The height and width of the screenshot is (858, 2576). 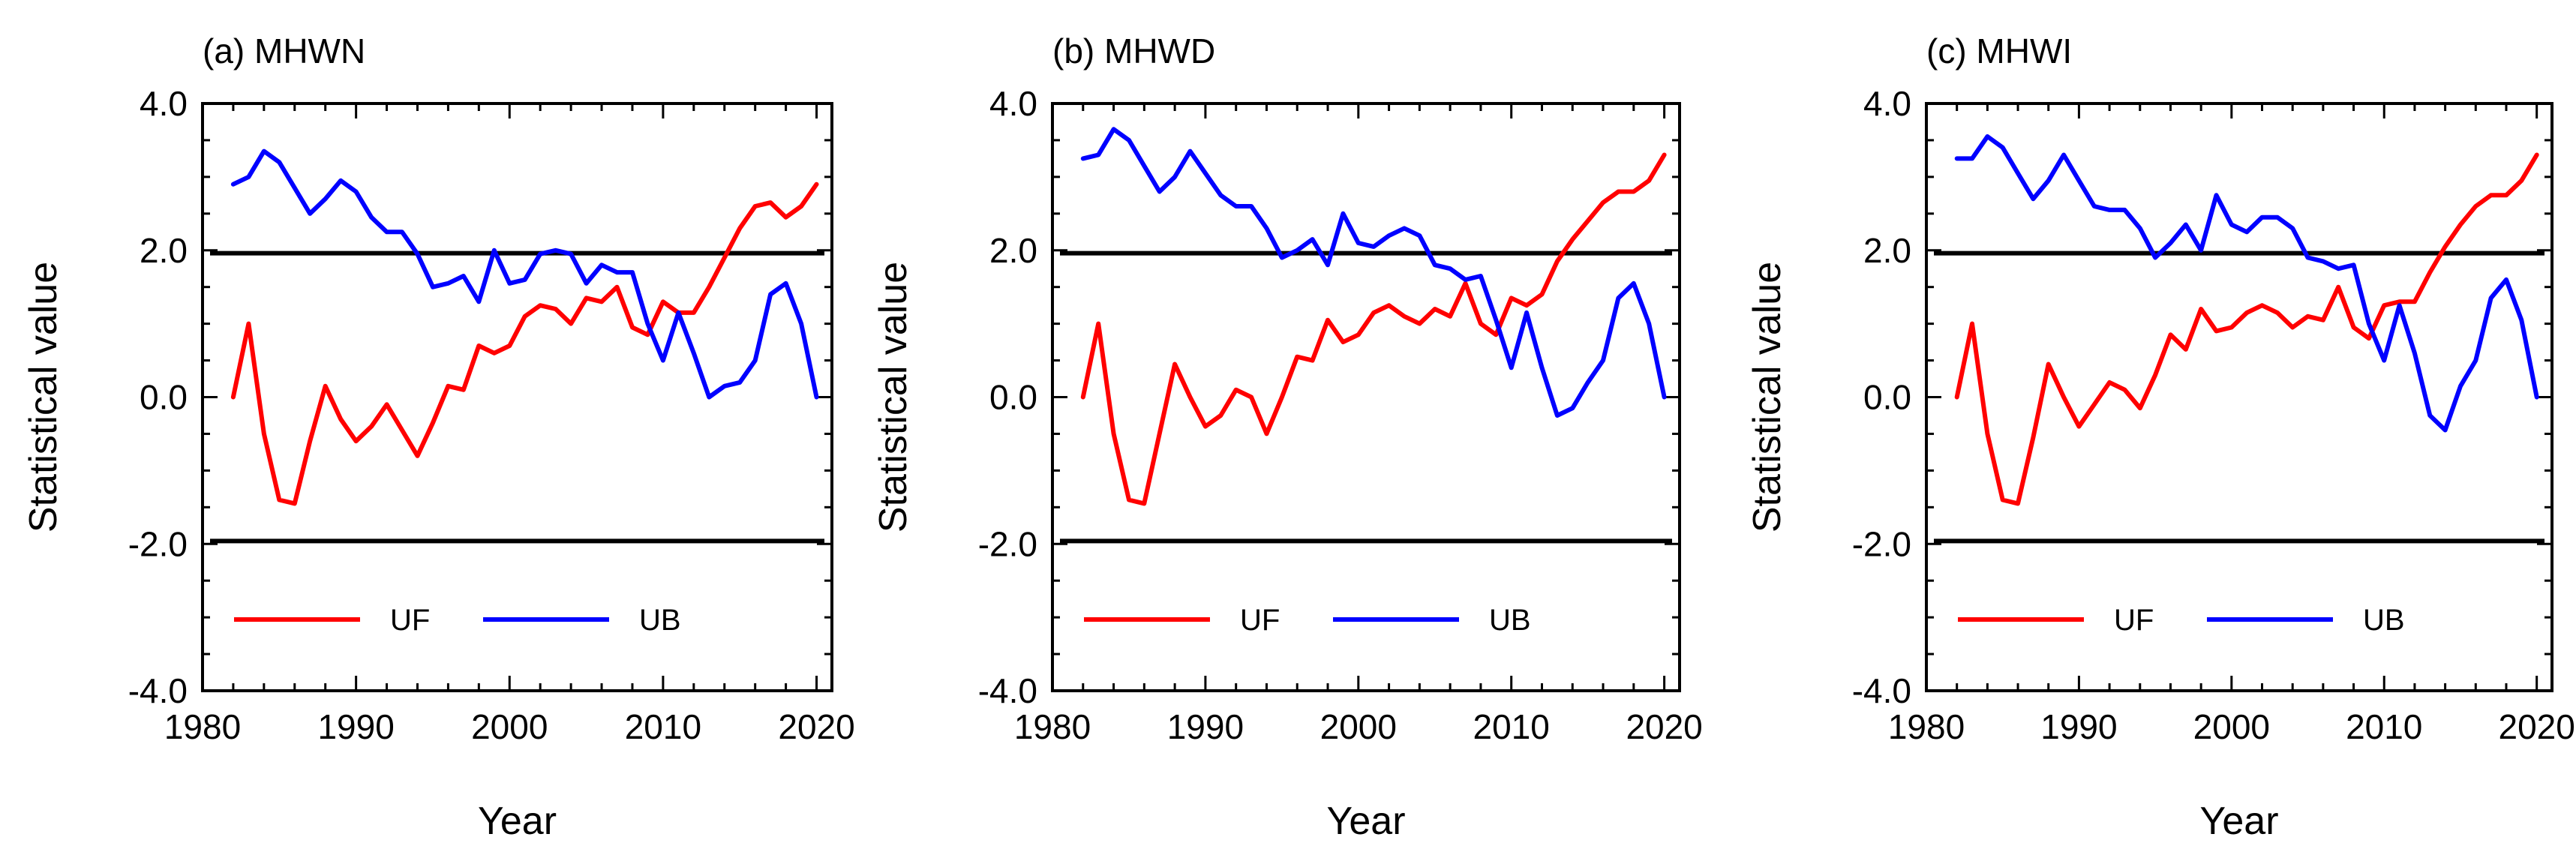 What do you see at coordinates (1999, 51) in the screenshot?
I see `panel-title: (c) MHWI` at bounding box center [1999, 51].